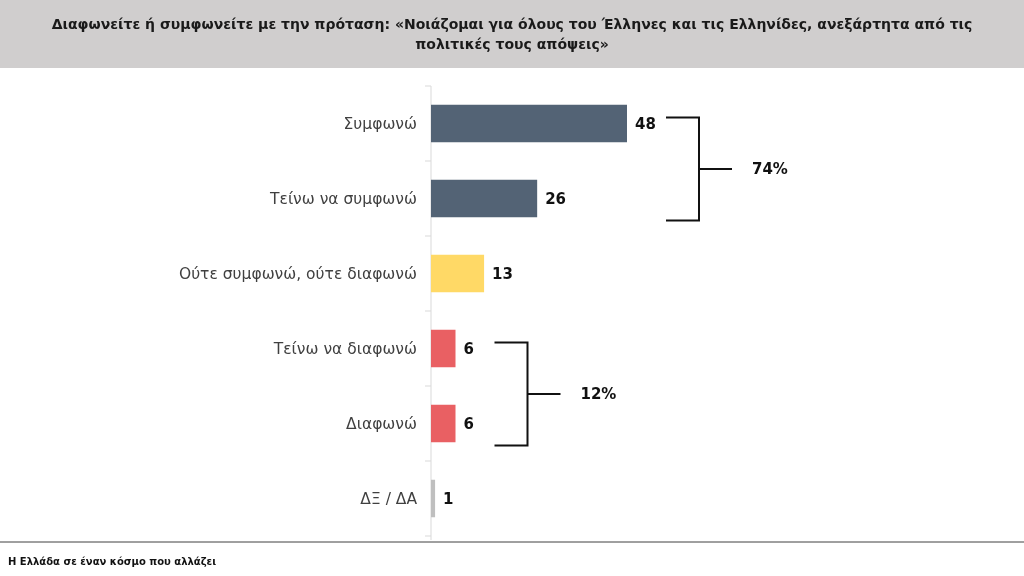 Image resolution: width=1024 pixels, height=576 pixels. Describe the element at coordinates (598, 394) in the screenshot. I see `annotation: 12%` at that location.